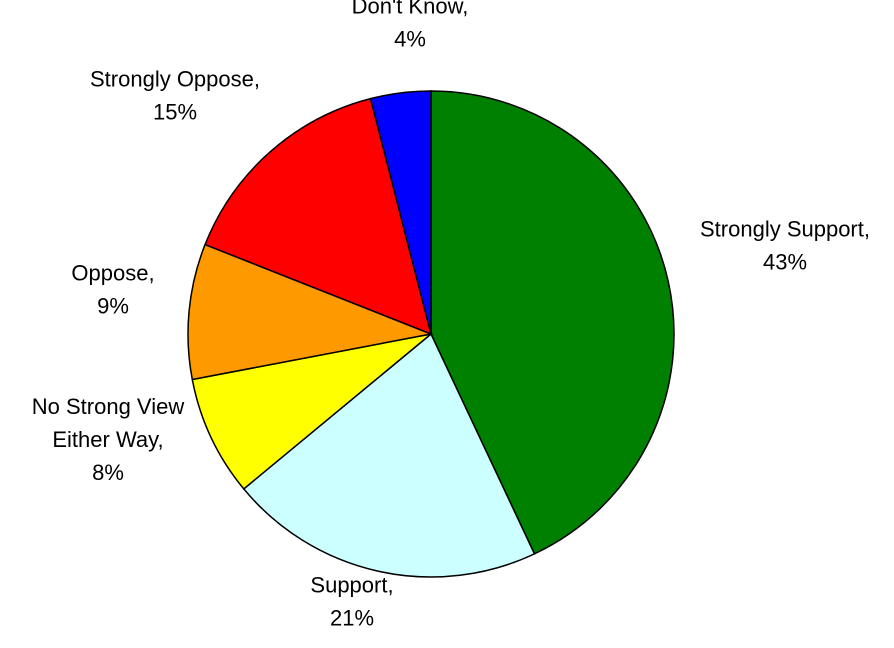  Describe the element at coordinates (113, 306) in the screenshot. I see `slice-percent: 9%` at that location.